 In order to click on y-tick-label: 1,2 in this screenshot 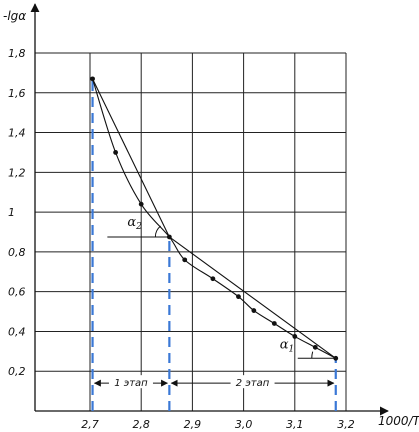, I will do `click(17, 172)`.